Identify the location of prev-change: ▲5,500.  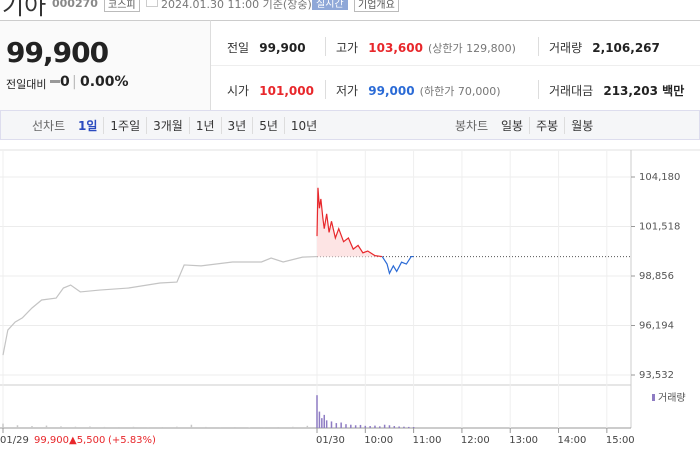
(87, 440).